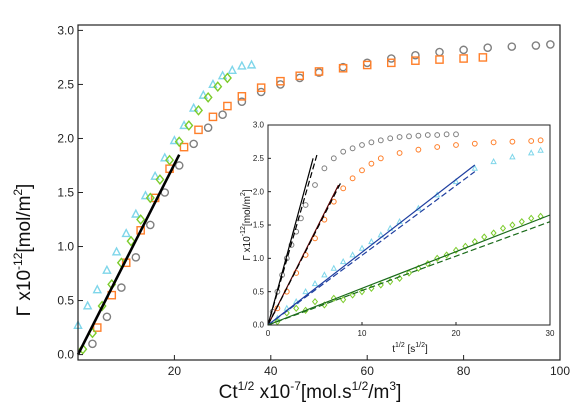  Describe the element at coordinates (550, 333) in the screenshot. I see `inset-x-tick-label: 30` at that location.